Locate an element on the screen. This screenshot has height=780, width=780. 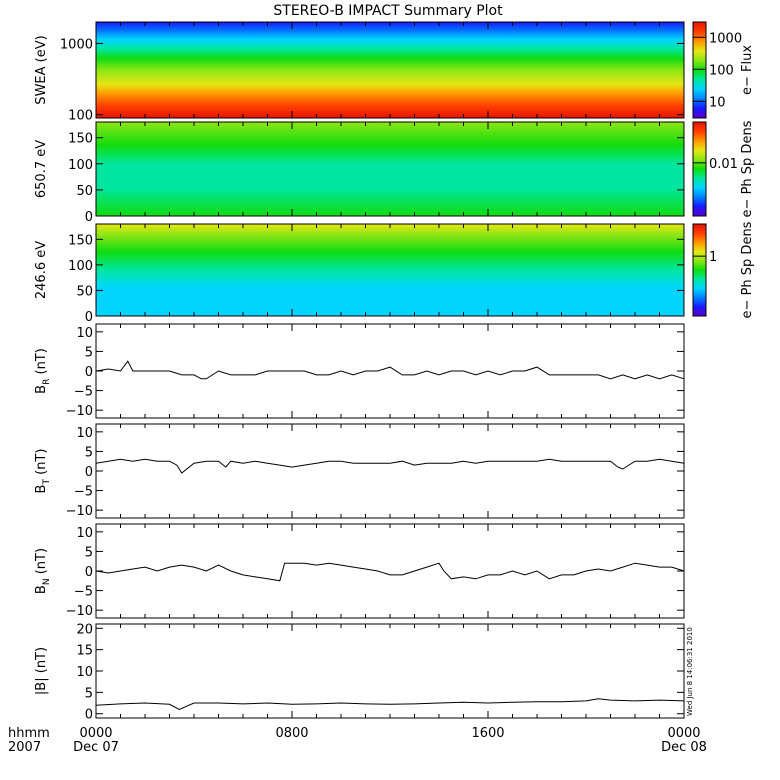
panel-2-650-7-ev-spectrogram is located at coordinates (390, 169).